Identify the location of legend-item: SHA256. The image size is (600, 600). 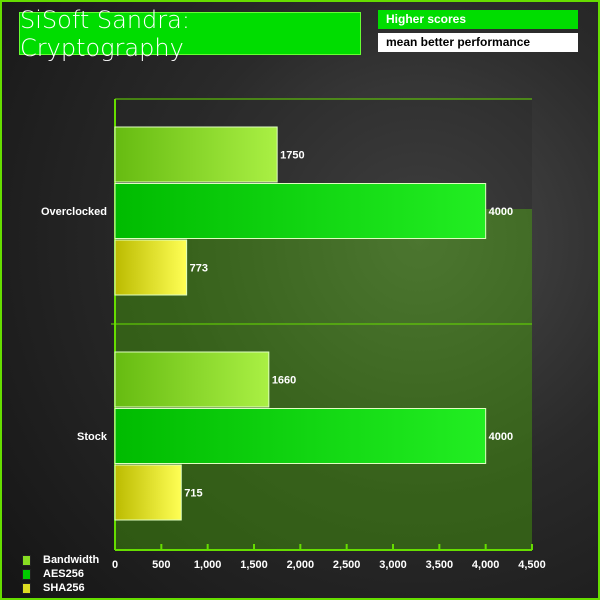
(60, 588).